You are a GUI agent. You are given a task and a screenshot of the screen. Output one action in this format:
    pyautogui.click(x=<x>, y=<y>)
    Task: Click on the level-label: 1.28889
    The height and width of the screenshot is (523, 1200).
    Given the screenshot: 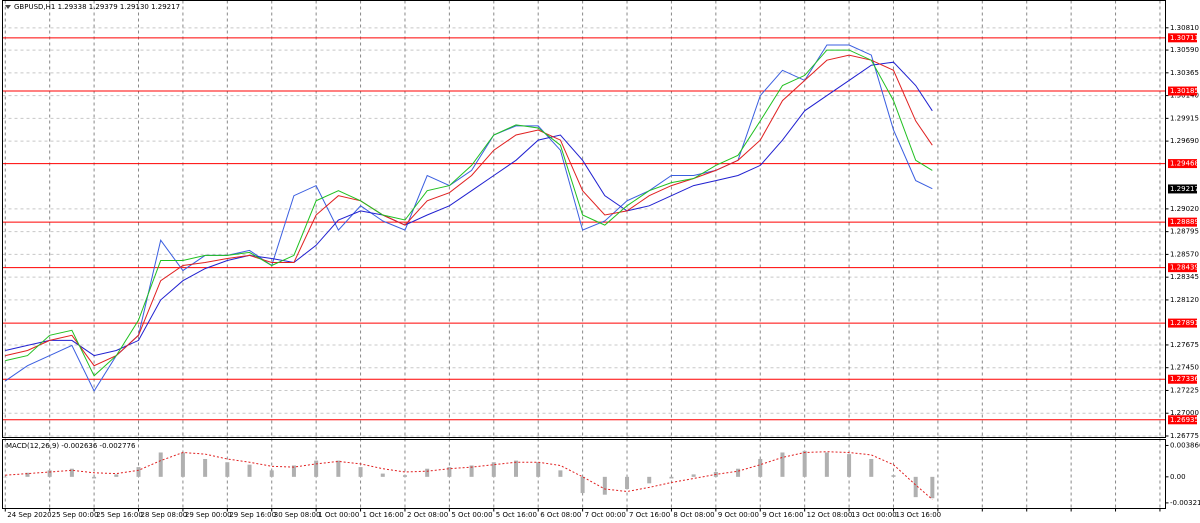 What is the action you would take?
    pyautogui.click(x=1184, y=222)
    